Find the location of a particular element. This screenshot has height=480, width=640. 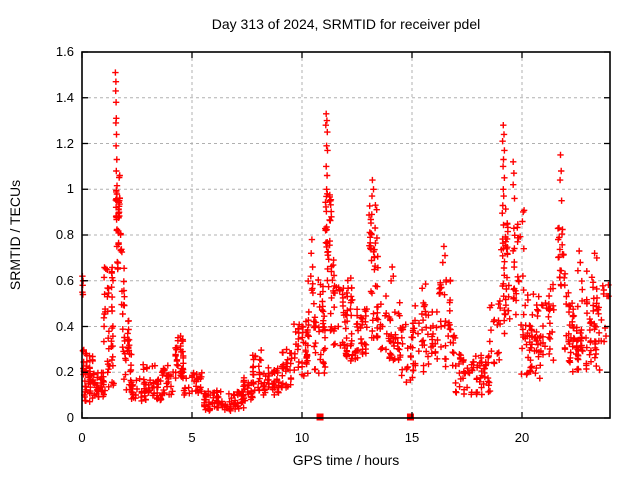

y-tick-label: 1.4 is located at coordinates (64, 97).